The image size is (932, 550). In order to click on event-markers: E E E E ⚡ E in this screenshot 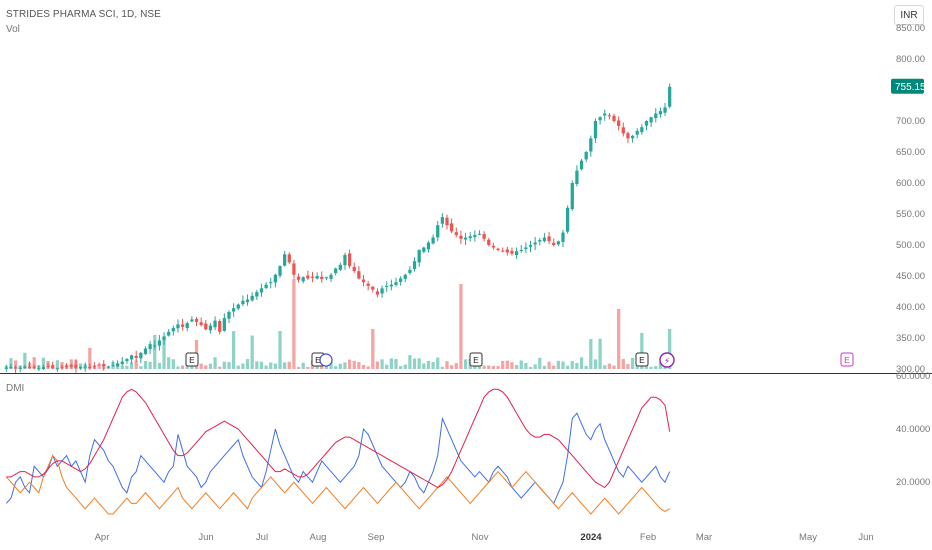, I will do `click(519, 360)`.